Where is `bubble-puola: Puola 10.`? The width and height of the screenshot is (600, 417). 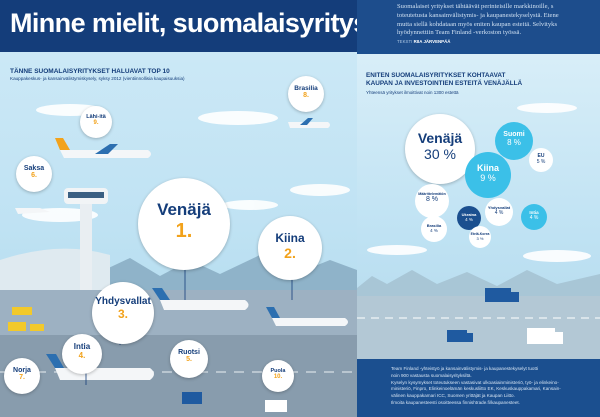
bubble-puola: Puola 10. is located at coordinates (278, 376).